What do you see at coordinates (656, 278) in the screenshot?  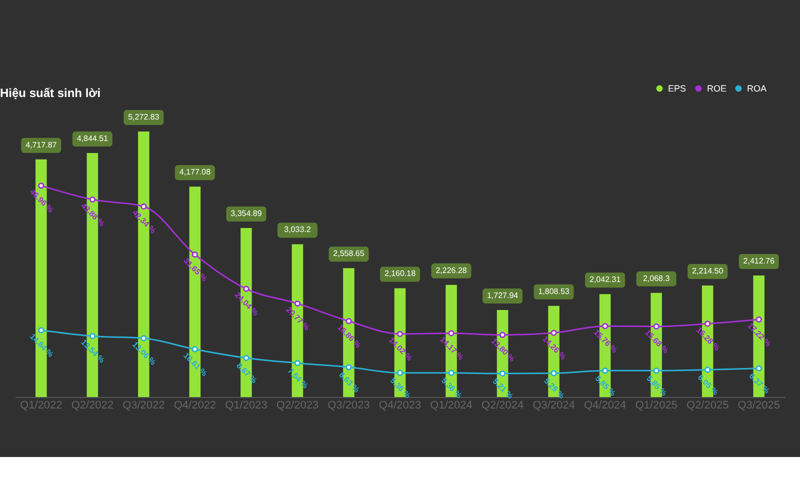 I see `data-label: 2,068.3` at bounding box center [656, 278].